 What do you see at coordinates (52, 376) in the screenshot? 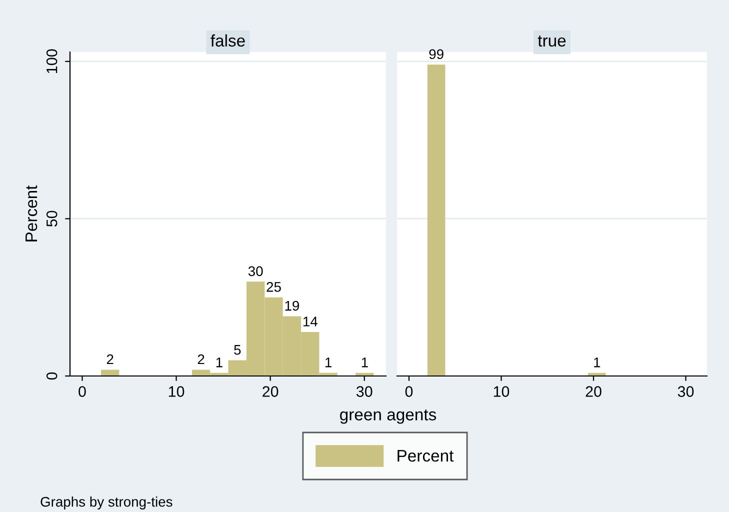
I see `y-tick-label: 0` at bounding box center [52, 376].